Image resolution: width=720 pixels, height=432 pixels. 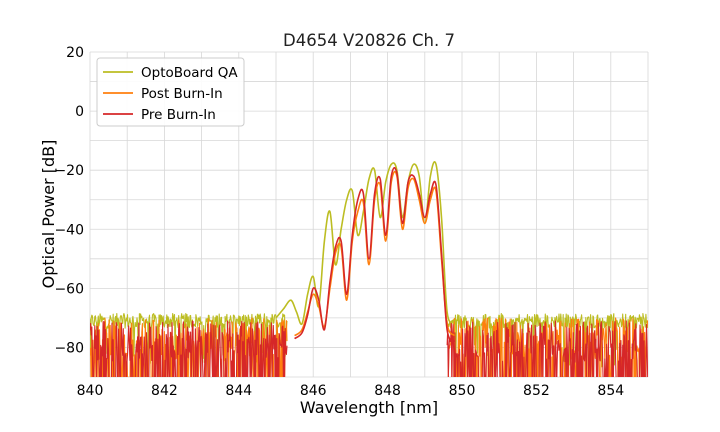 I want to click on x-axis-title: Wavelength [nm], so click(x=369, y=407).